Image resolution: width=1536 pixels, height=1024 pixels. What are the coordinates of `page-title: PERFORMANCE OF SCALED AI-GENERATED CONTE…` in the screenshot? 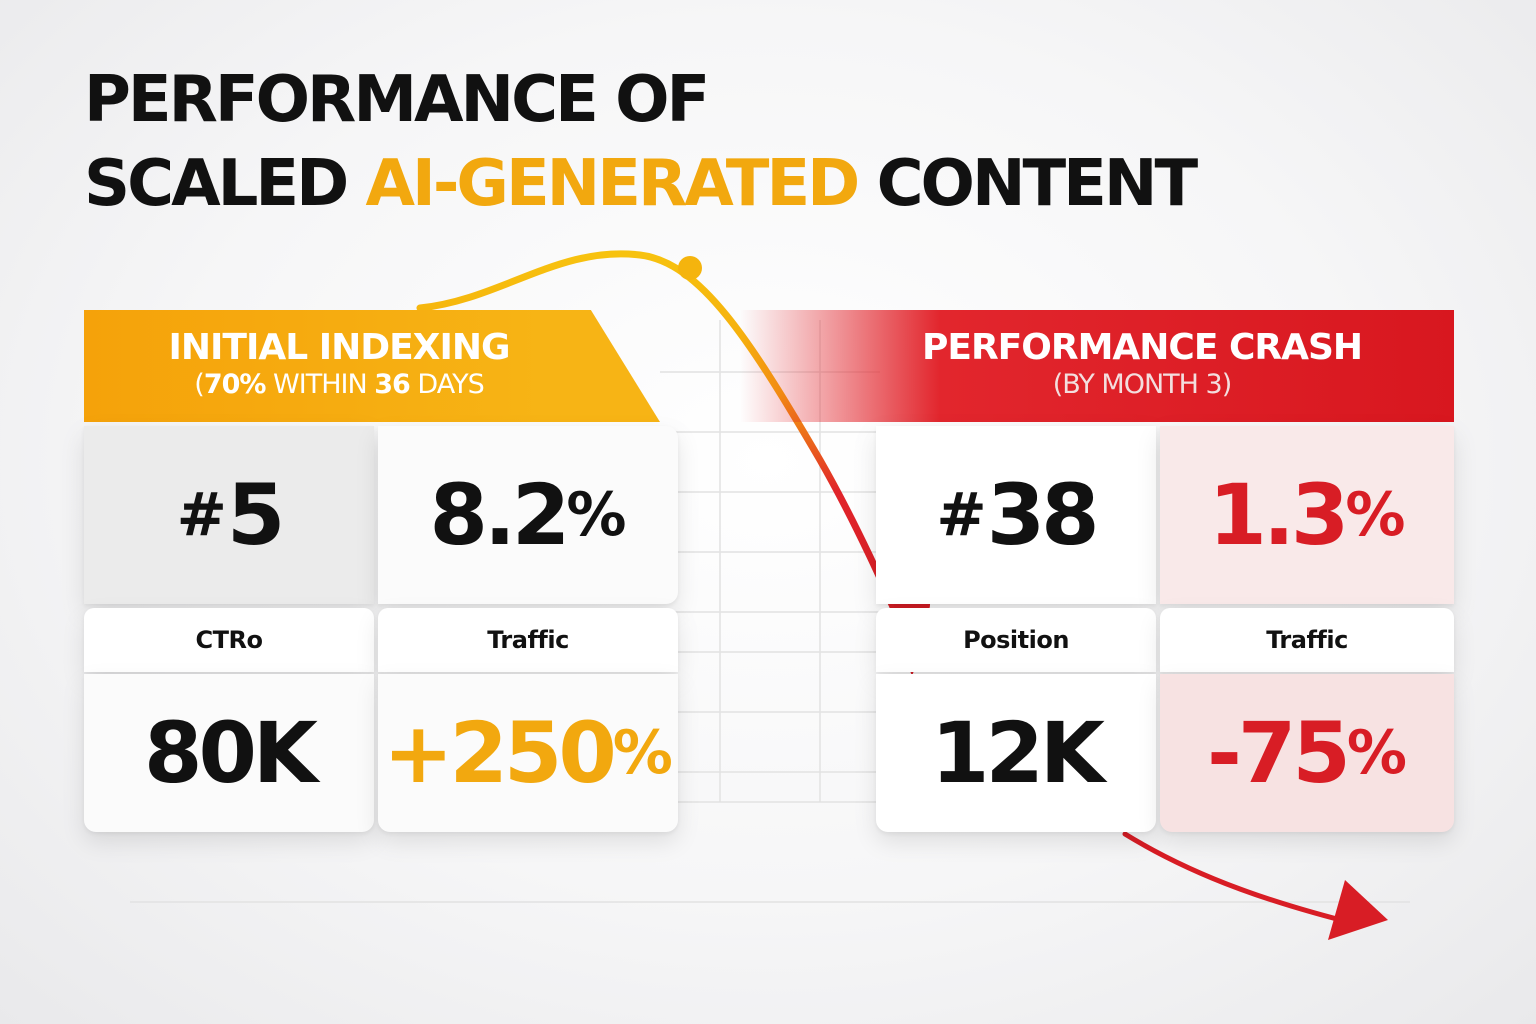 It's located at (641, 142).